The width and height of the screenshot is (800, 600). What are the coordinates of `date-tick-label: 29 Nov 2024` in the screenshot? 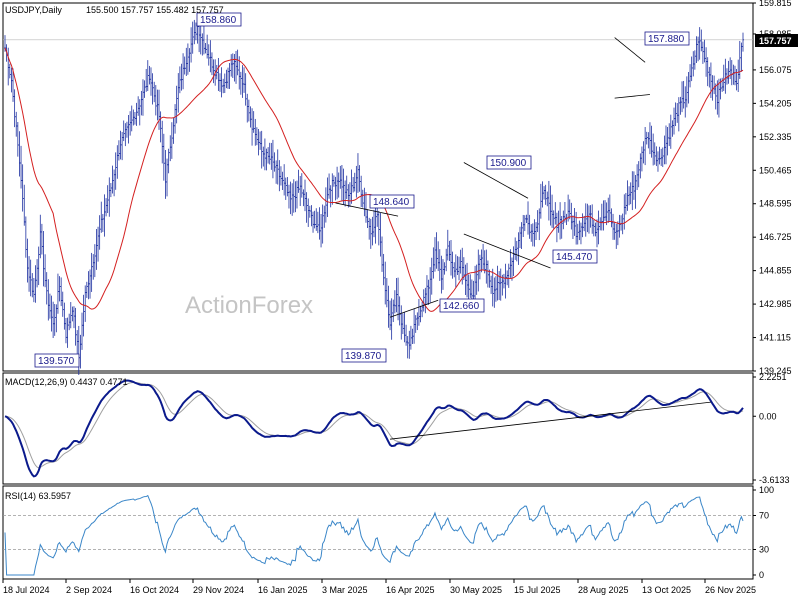 It's located at (218, 590).